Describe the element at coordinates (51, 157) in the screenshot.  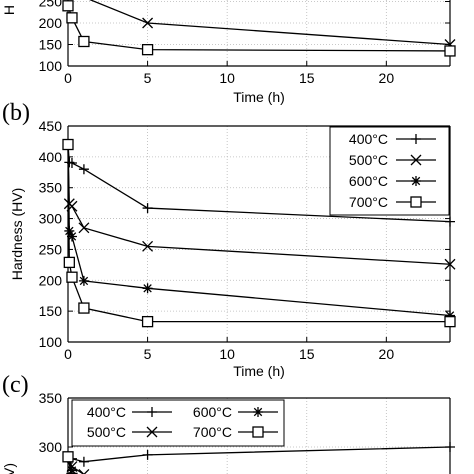
I see `y-tick-label: 400` at that location.